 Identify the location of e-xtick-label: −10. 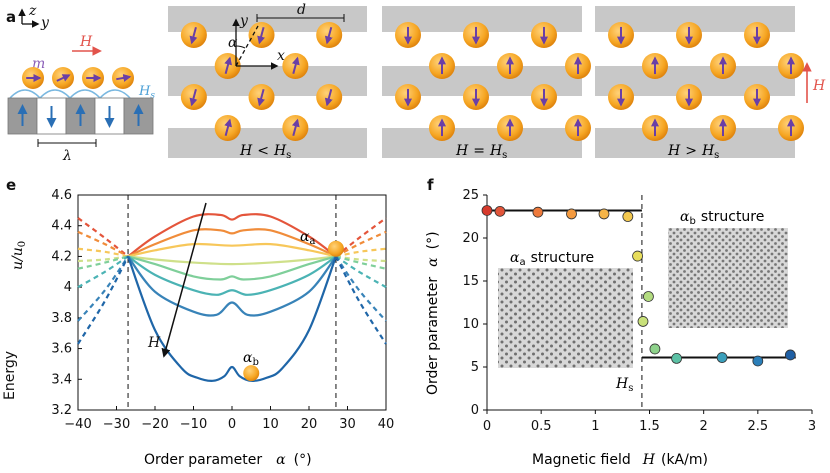
(193, 424).